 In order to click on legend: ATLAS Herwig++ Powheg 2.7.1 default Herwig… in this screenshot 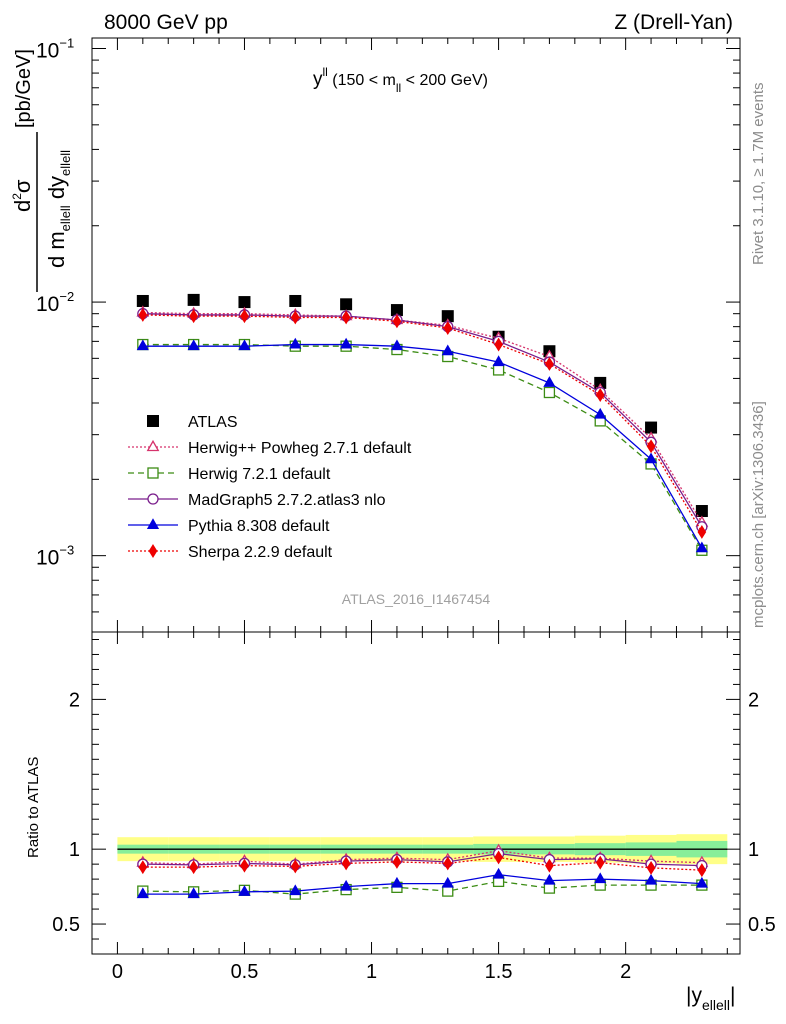, I will do `click(270, 487)`.